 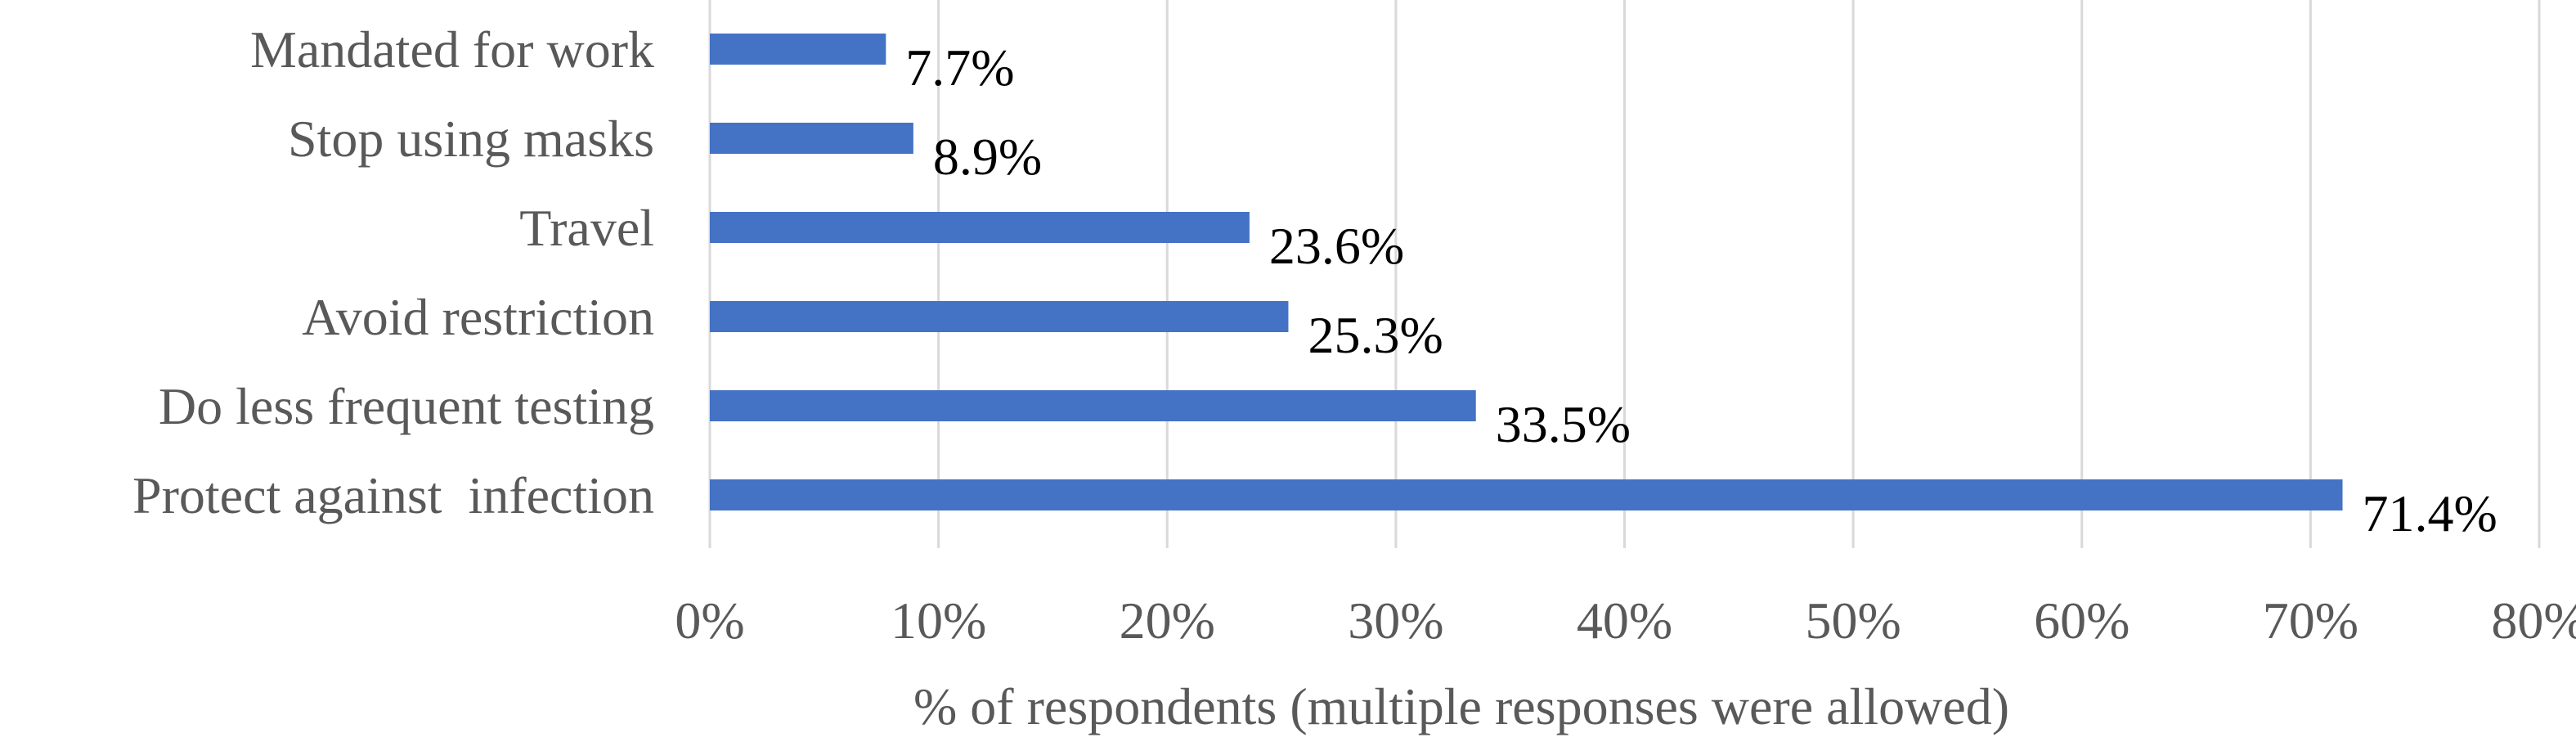 What do you see at coordinates (939, 620) in the screenshot?
I see `x-tick-label: 10%` at bounding box center [939, 620].